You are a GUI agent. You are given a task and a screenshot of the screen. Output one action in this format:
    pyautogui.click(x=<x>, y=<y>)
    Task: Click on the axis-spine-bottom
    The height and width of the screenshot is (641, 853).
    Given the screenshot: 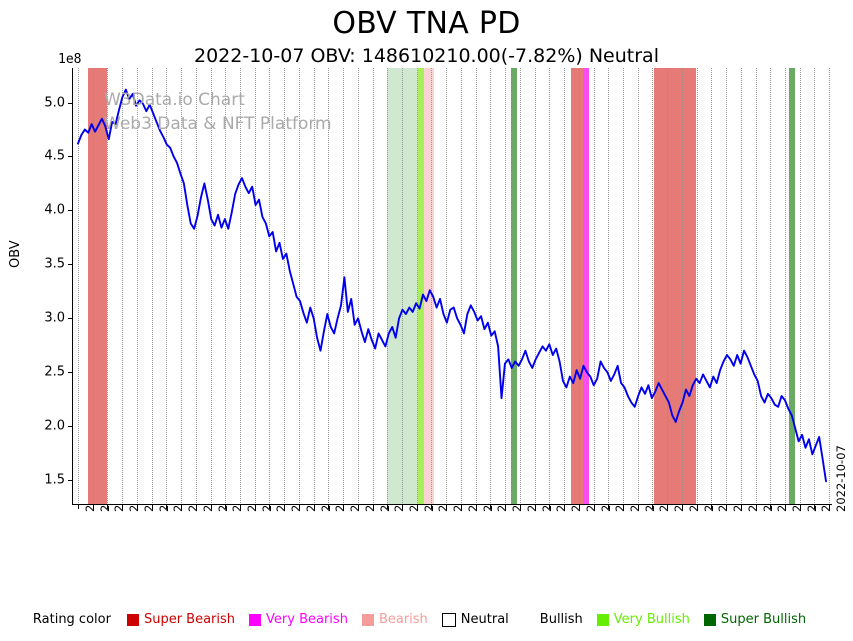 What is the action you would take?
    pyautogui.click(x=452, y=504)
    